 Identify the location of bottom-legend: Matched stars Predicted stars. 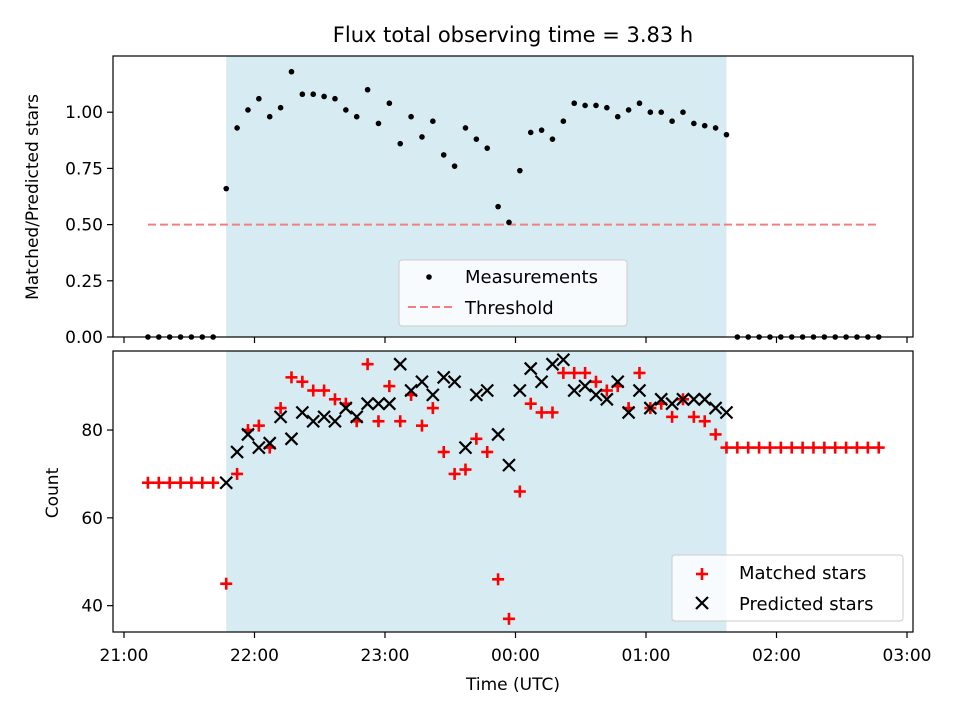
(787, 588).